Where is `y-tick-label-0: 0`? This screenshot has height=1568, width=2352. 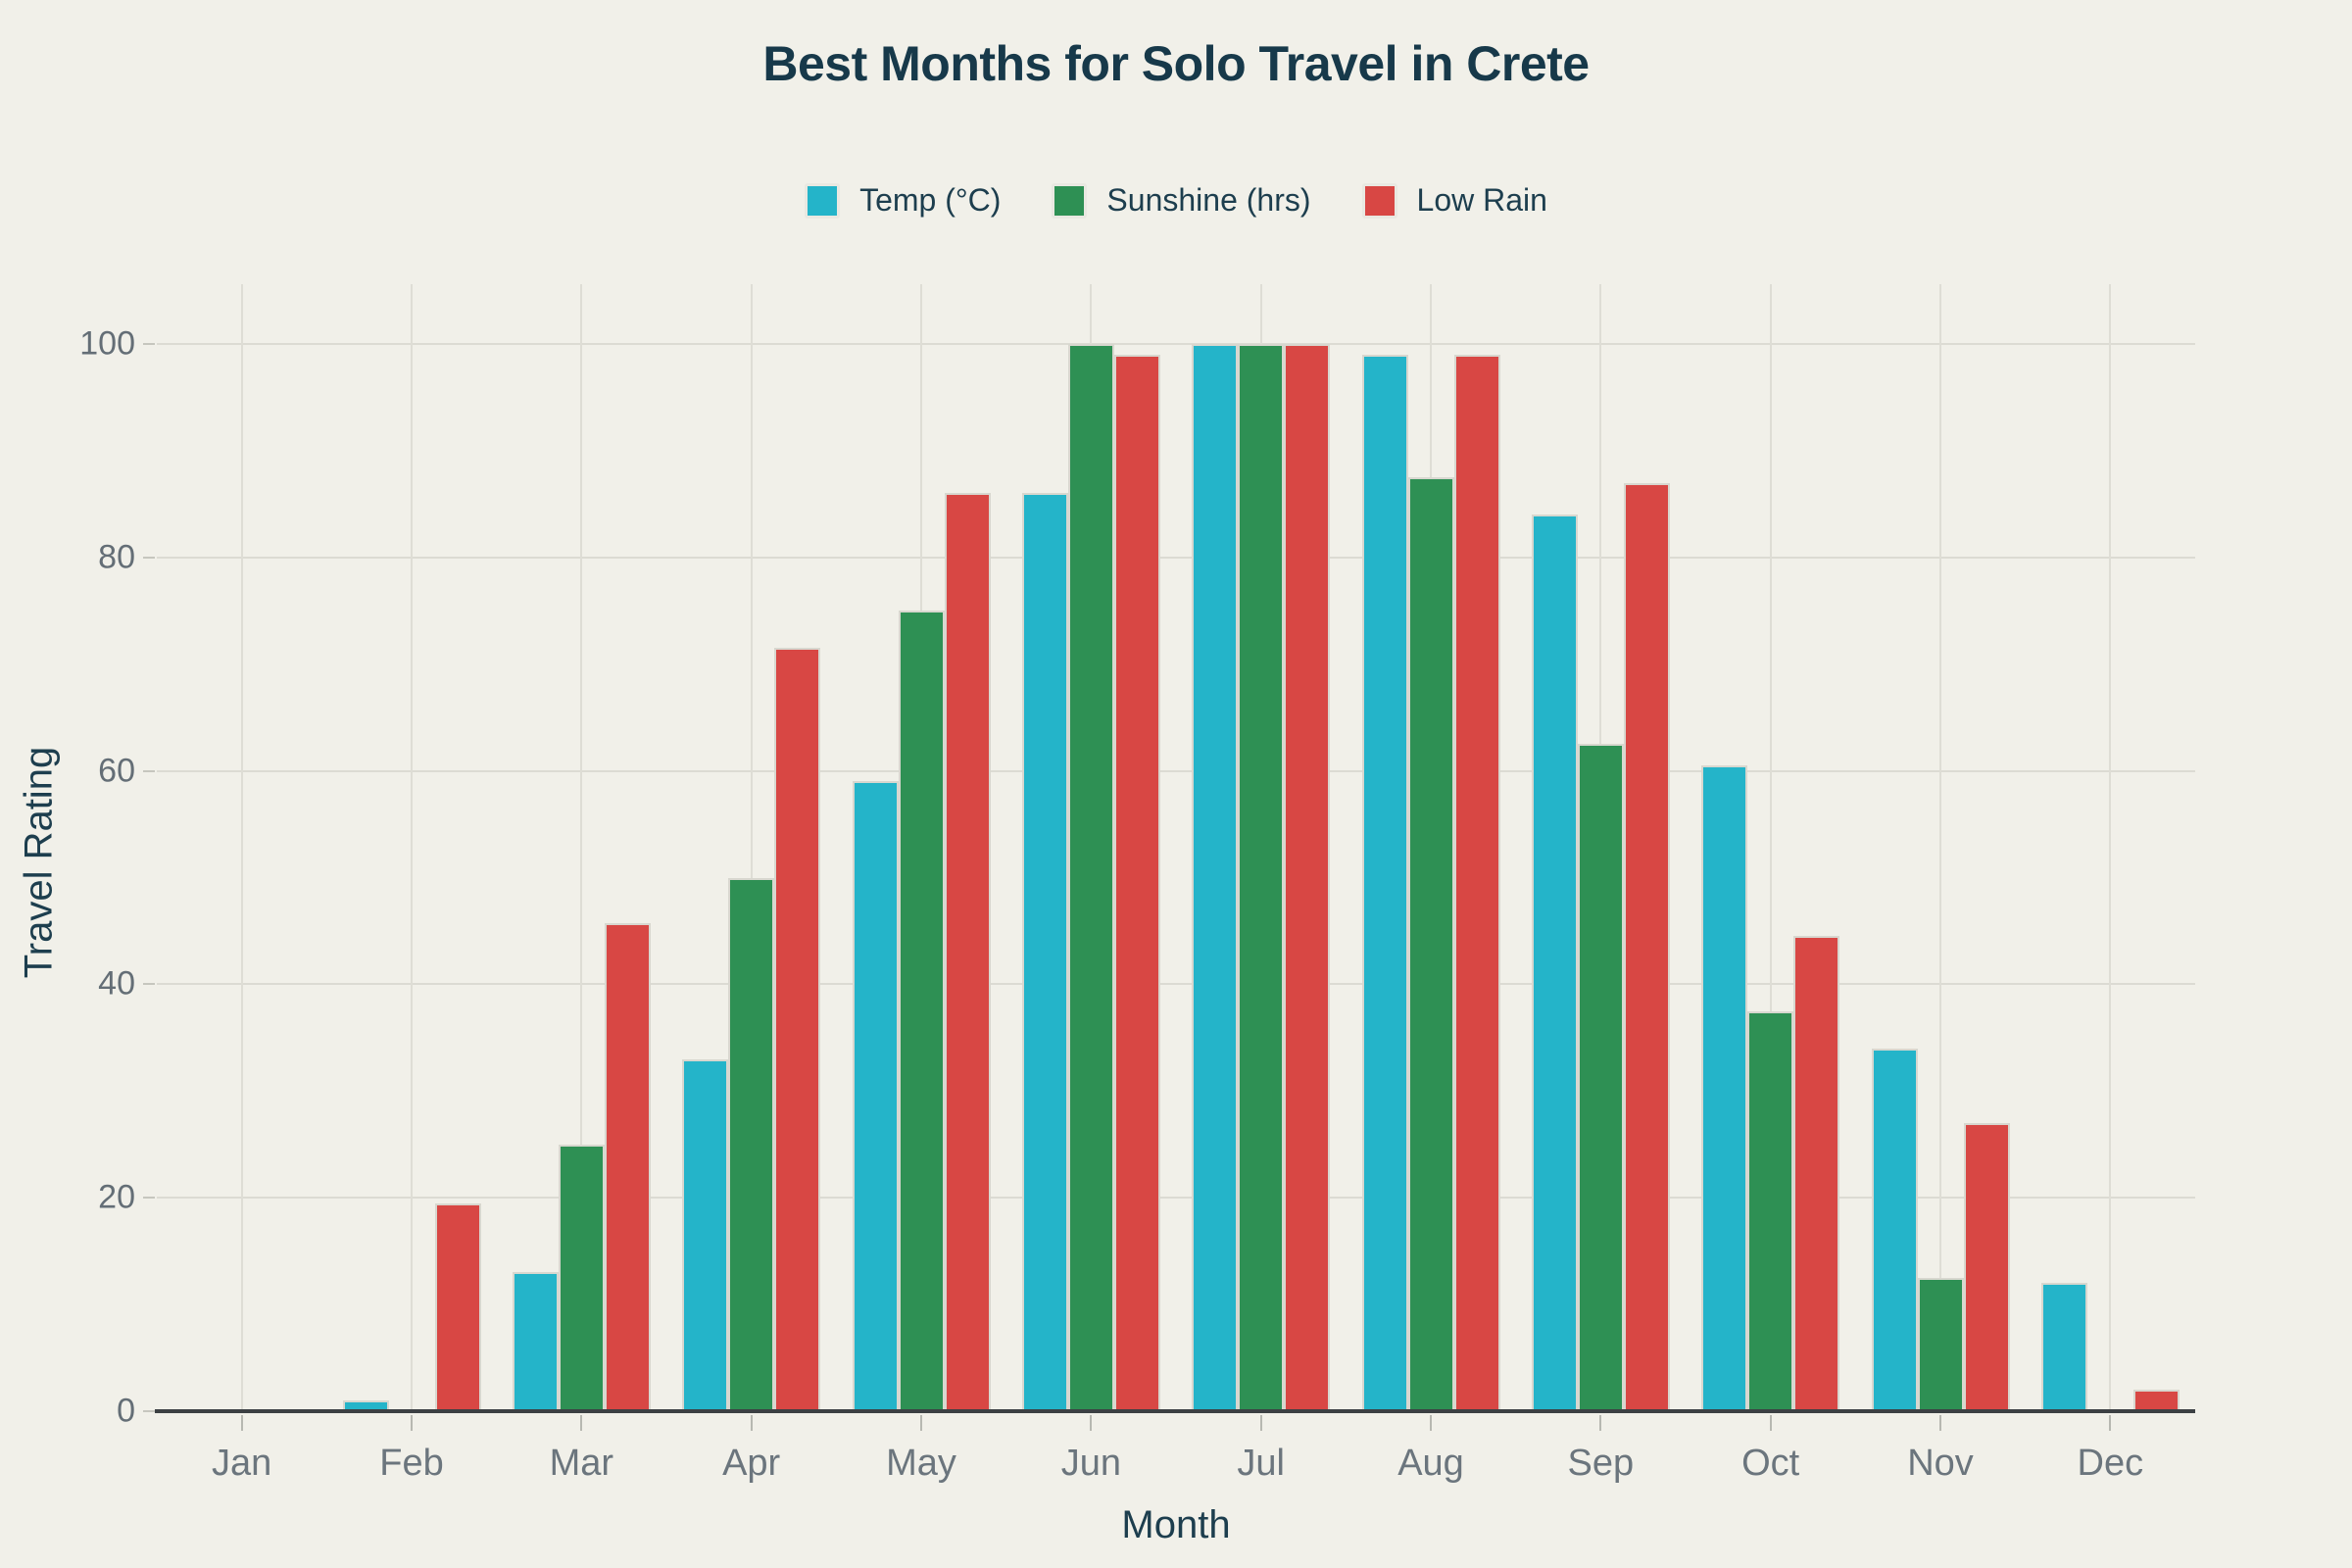
y-tick-label-0: 0 is located at coordinates (126, 1411).